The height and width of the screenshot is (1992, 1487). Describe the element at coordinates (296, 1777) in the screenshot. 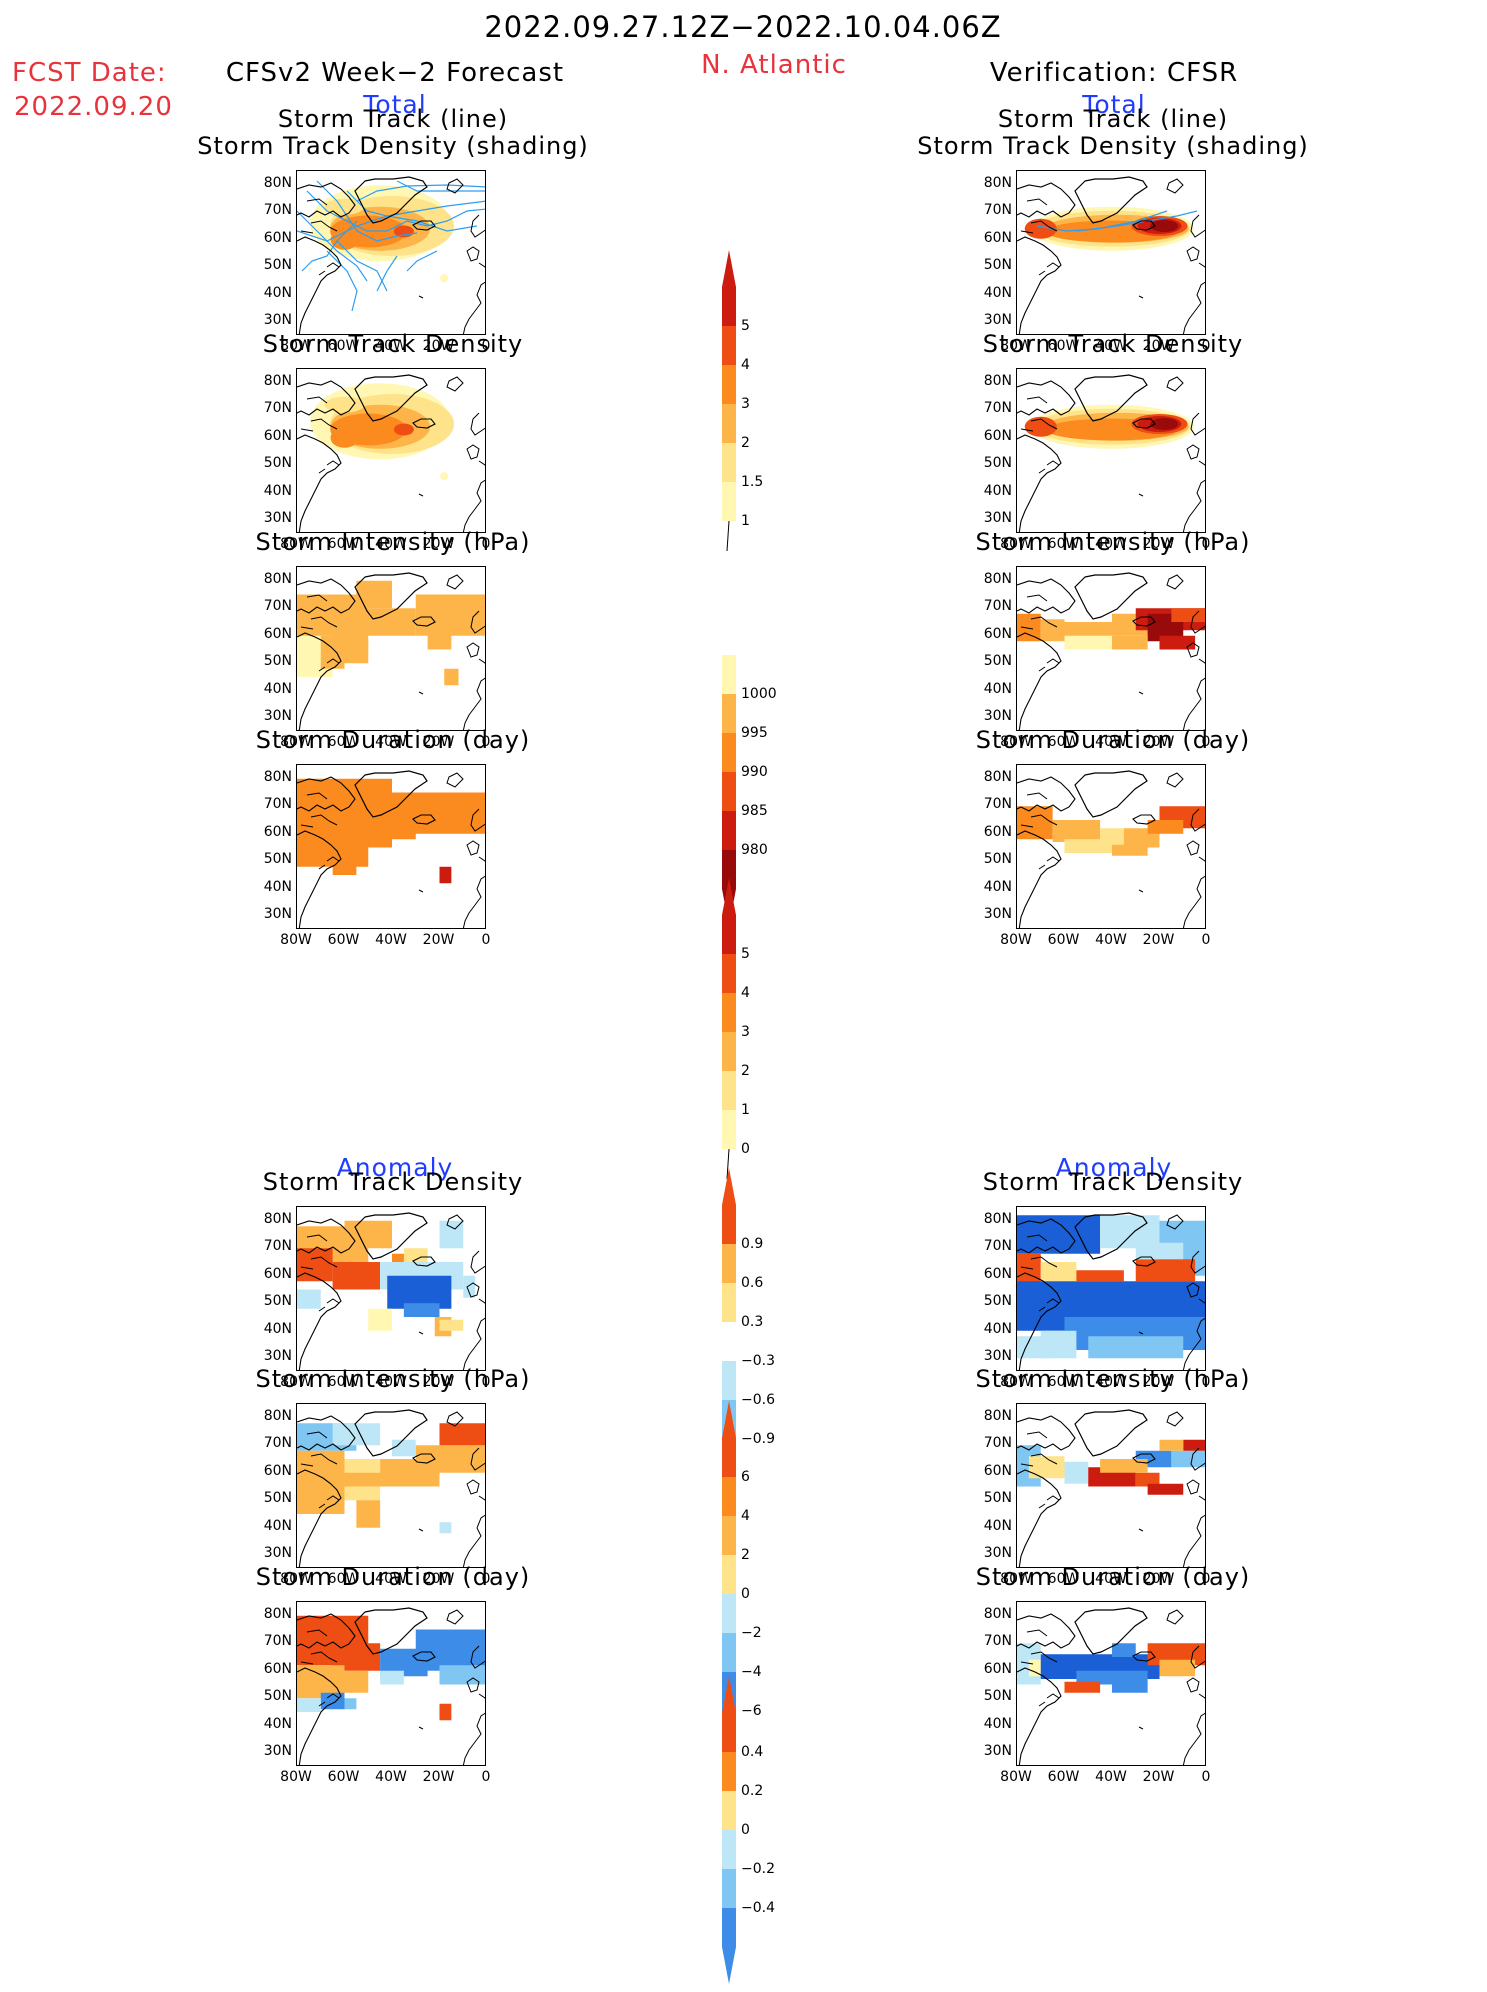

I see `forecast-anomaly-duration-lon-tick: 80W` at that location.